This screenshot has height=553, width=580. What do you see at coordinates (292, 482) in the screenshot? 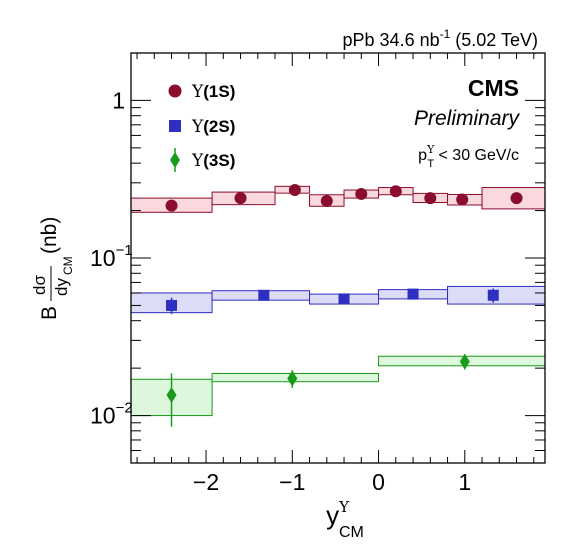
I see `x-tick-label: −1` at bounding box center [292, 482].